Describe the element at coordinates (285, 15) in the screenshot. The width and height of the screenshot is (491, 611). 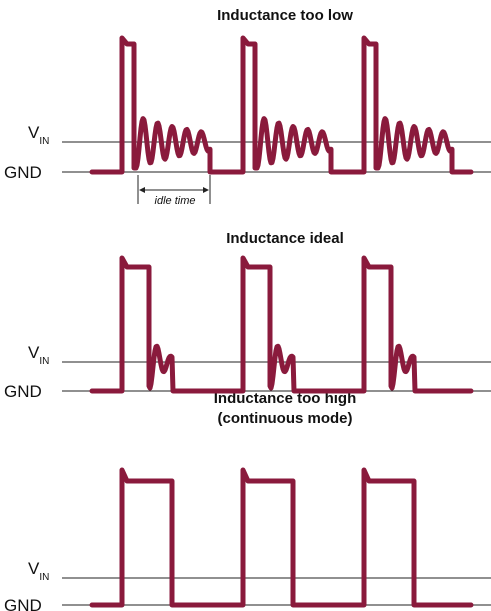
I see `panel-title: Inductance too low` at that location.